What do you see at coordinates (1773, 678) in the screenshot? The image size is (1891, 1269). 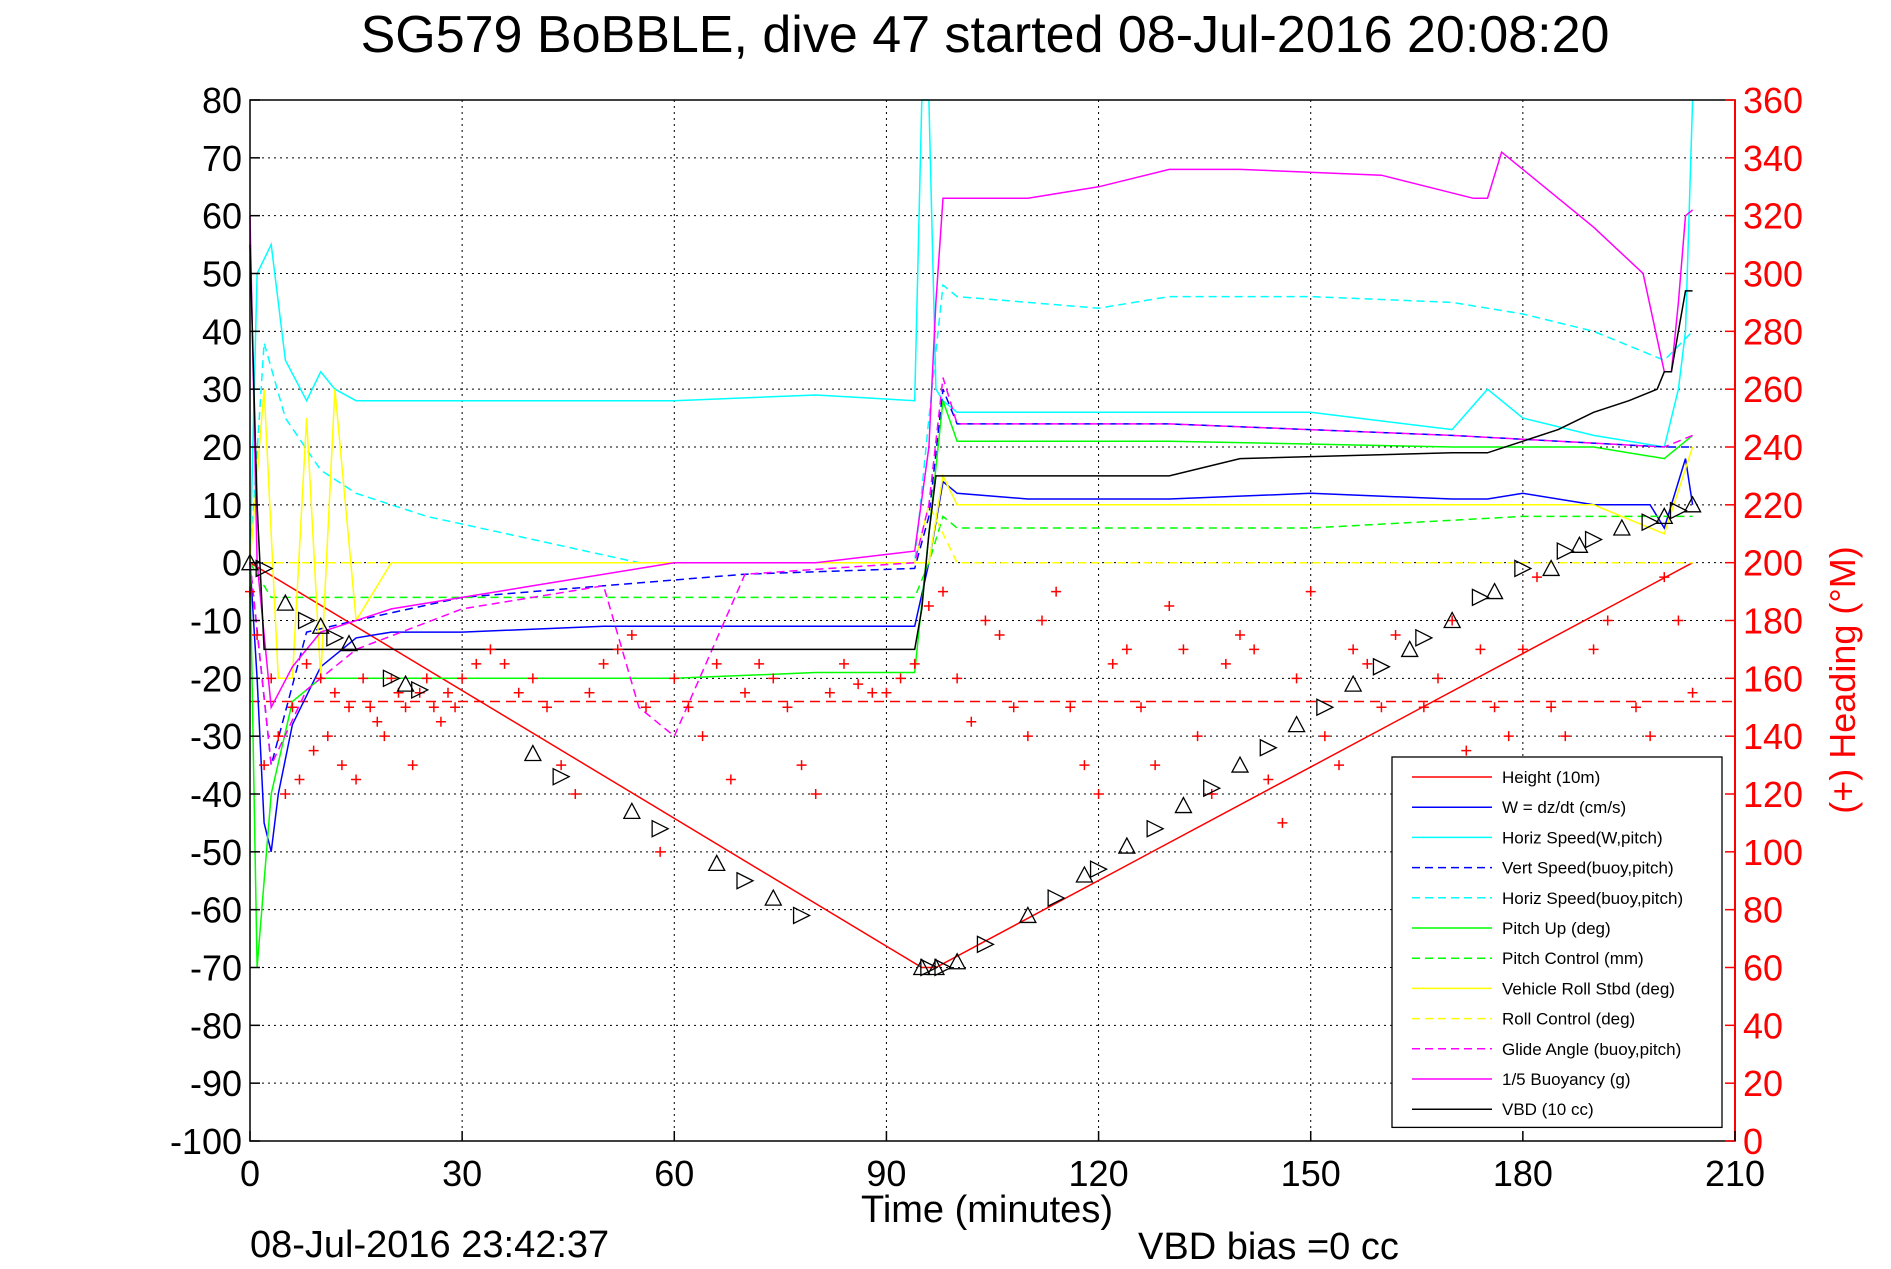 I see `y2-tick-label: 160` at bounding box center [1773, 678].